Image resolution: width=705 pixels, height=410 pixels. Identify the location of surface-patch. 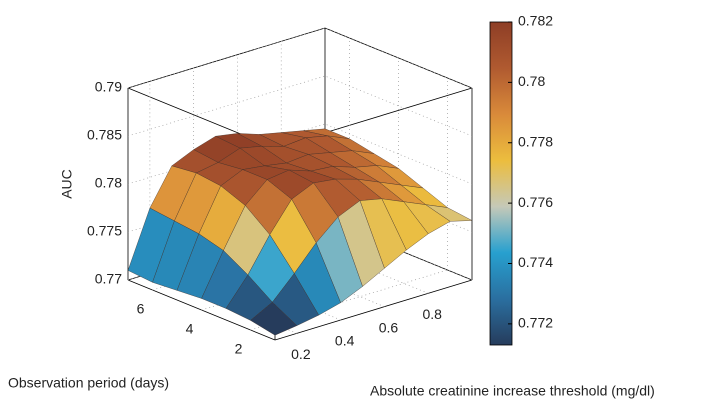
(274, 318).